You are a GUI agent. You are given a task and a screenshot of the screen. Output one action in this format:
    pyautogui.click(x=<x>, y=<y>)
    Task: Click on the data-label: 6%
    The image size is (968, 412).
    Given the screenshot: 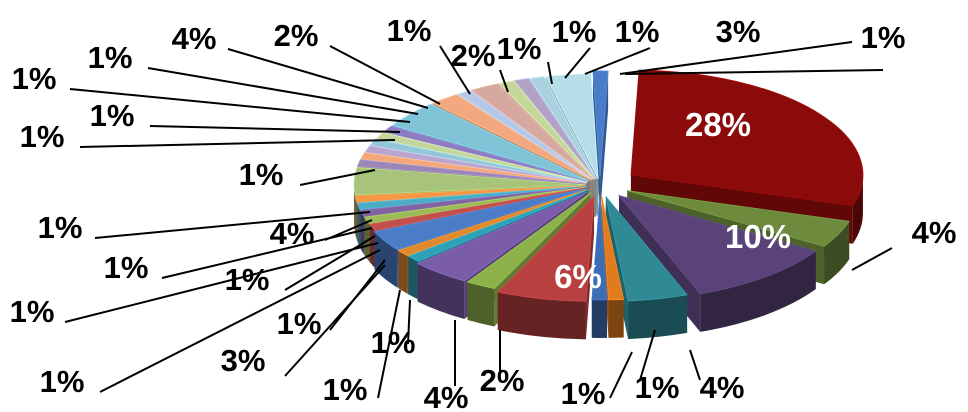 What is the action you would take?
    pyautogui.click(x=578, y=276)
    